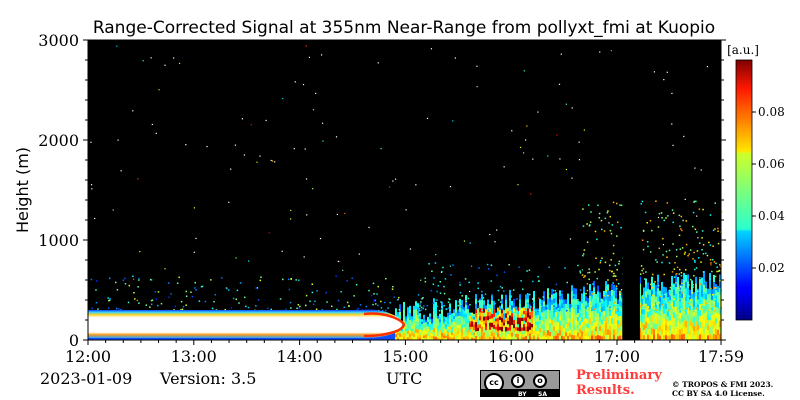 This screenshot has height=400, width=800. I want to click on x-tick-label: 17:59, so click(721, 356).